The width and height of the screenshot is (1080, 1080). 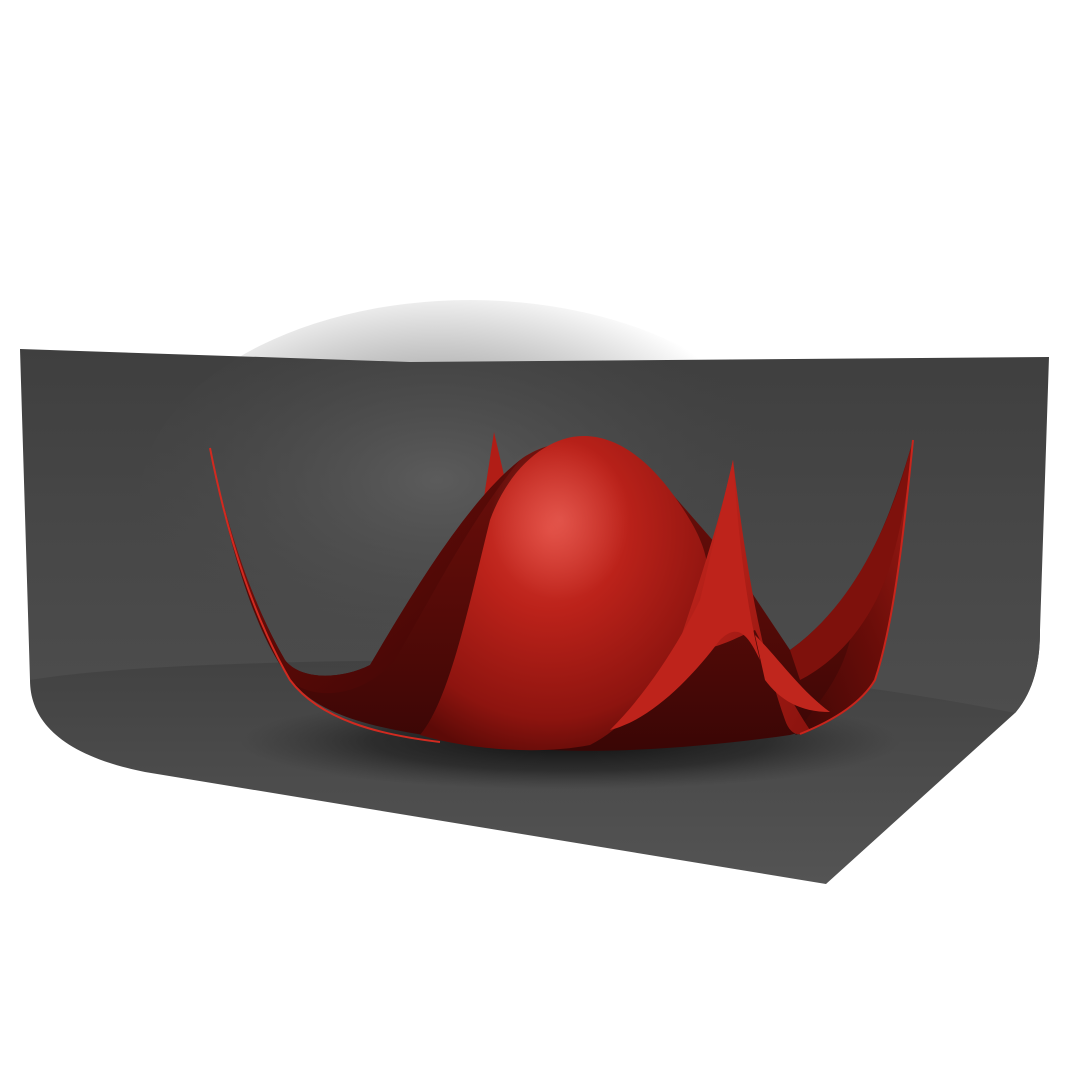 What do you see at coordinates (792, 673) in the screenshot?
I see `inner-fold` at bounding box center [792, 673].